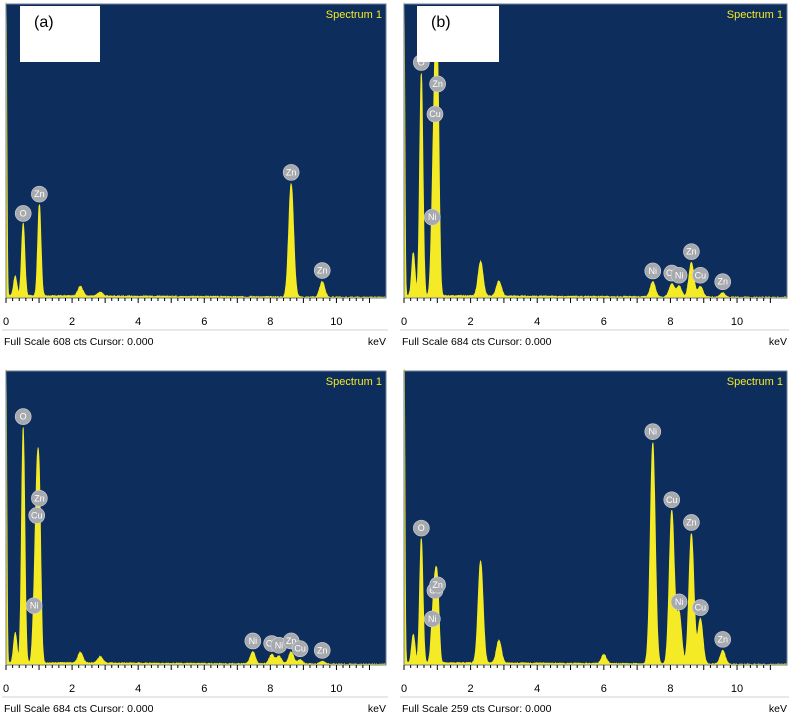 This screenshot has height=723, width=789. What do you see at coordinates (477, 709) in the screenshot?
I see `full-scale-readout: Full Scale 259 cts Cursor: 0.000` at bounding box center [477, 709].